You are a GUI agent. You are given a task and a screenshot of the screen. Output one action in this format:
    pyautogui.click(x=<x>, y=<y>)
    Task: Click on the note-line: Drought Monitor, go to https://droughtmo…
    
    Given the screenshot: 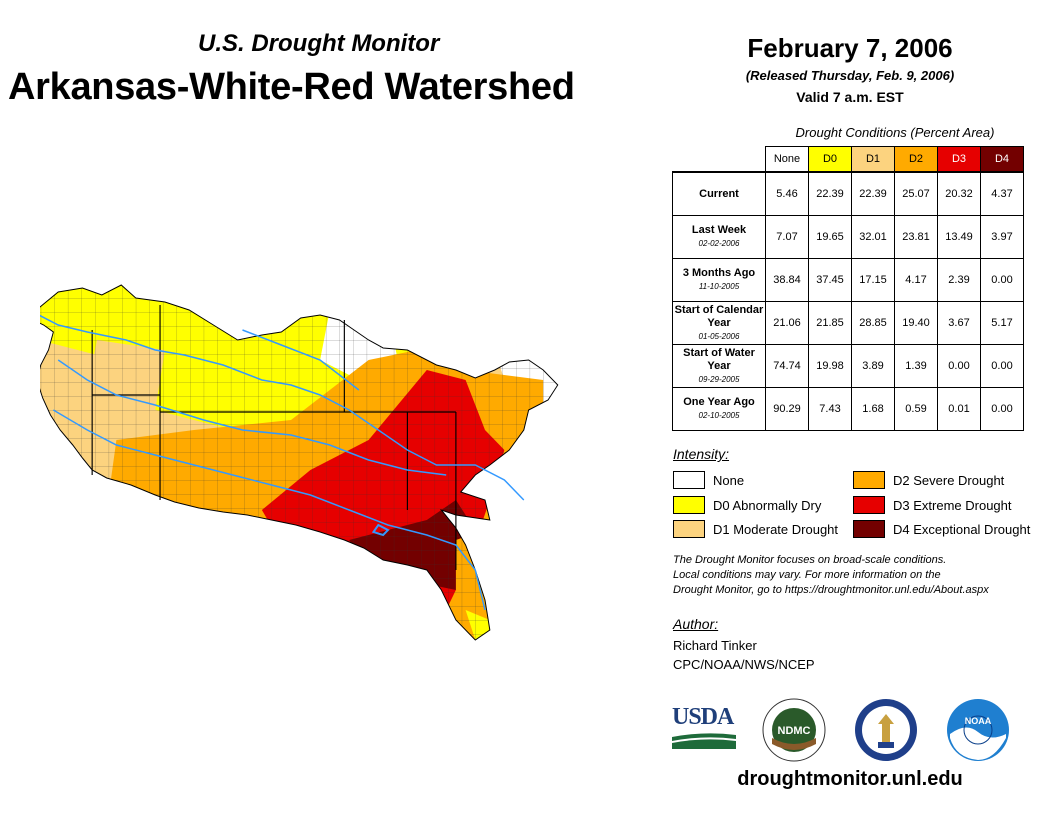 What is the action you would take?
    pyautogui.click(x=831, y=590)
    